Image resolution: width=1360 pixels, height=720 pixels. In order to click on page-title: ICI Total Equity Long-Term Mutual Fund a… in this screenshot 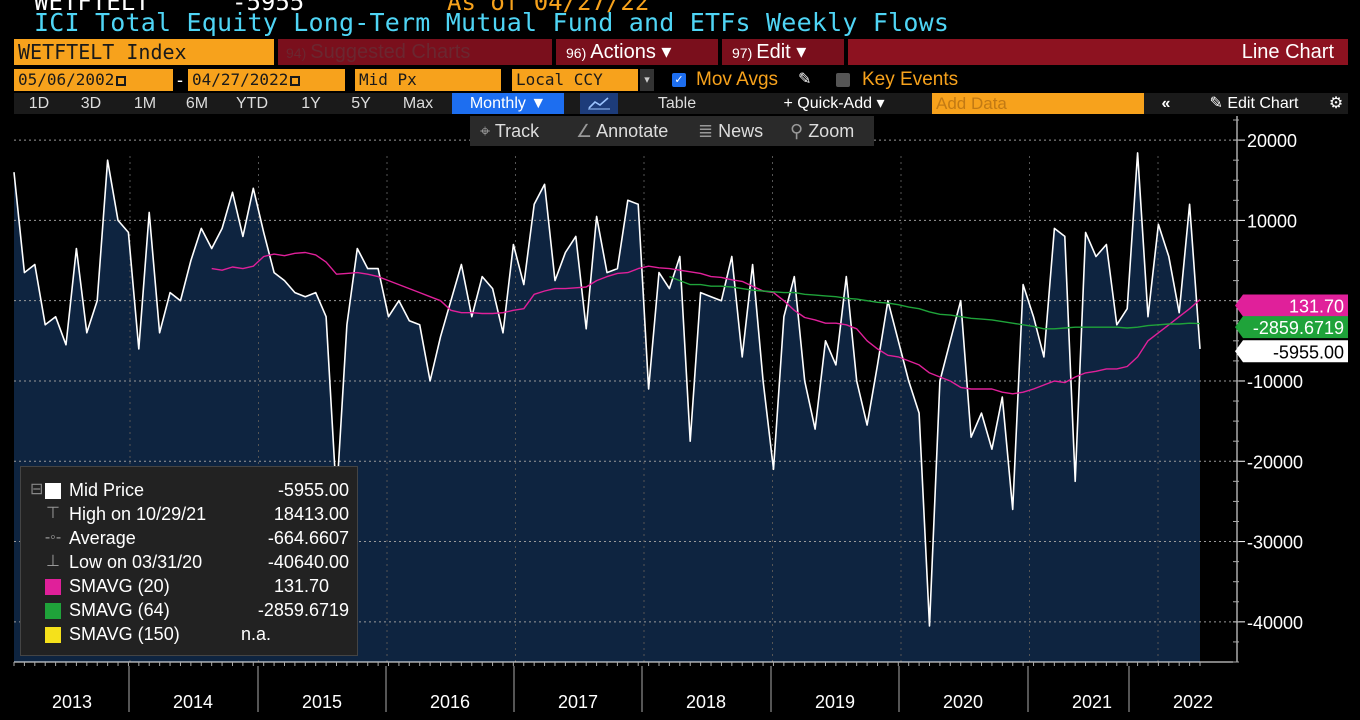, I will do `click(492, 22)`.